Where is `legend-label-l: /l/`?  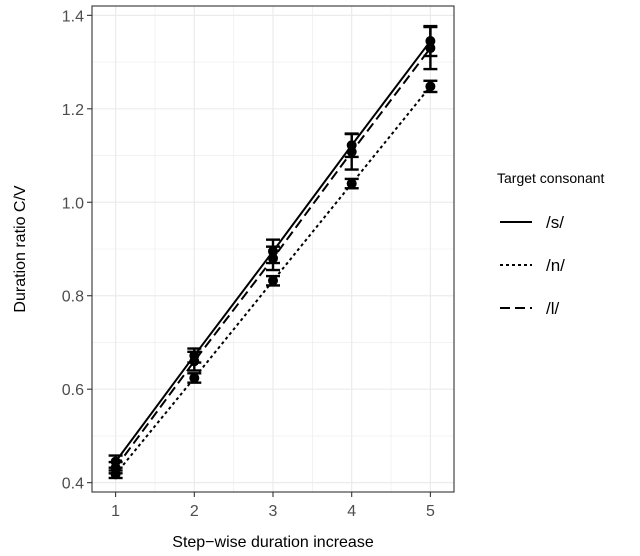
legend-label-l: /l/ is located at coordinates (553, 308).